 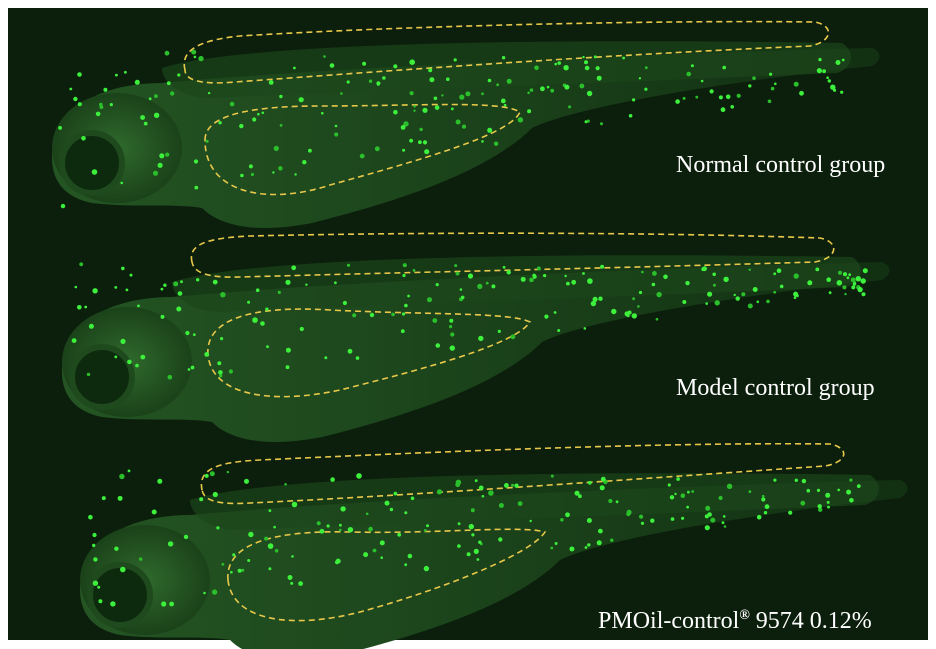 I want to click on outline-yolk, so click(x=387, y=575).